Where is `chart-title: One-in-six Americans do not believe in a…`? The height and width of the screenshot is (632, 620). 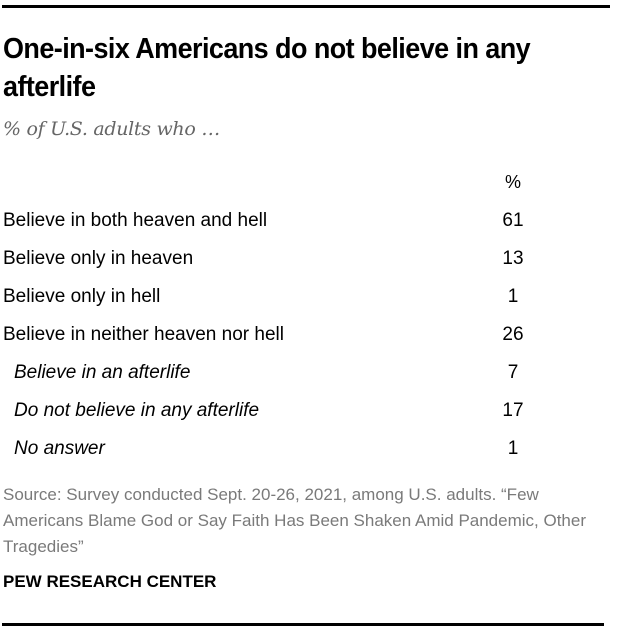 chart-title: One-in-six Americans do not believe in a… is located at coordinates (267, 68).